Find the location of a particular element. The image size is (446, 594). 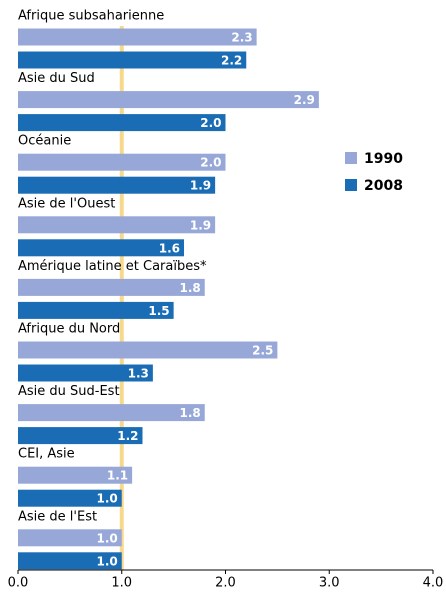

value-label: 1.6 is located at coordinates (169, 248).